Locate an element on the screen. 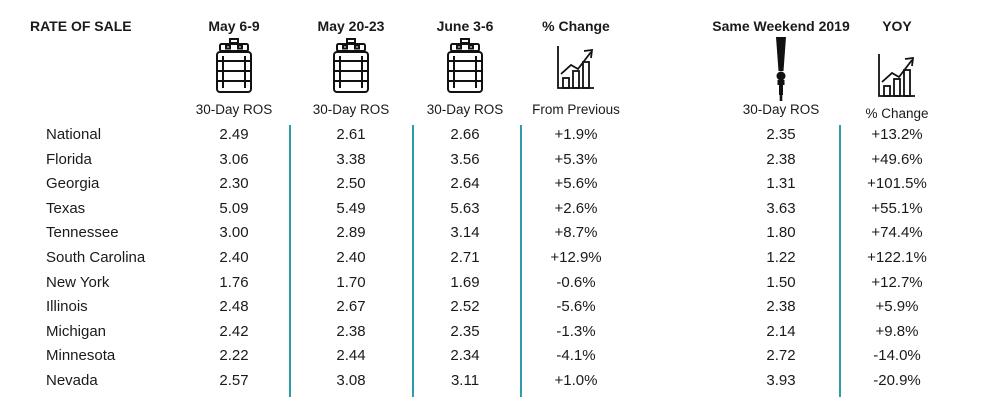  column-header-jun36: June 3-6 is located at coordinates (465, 26).